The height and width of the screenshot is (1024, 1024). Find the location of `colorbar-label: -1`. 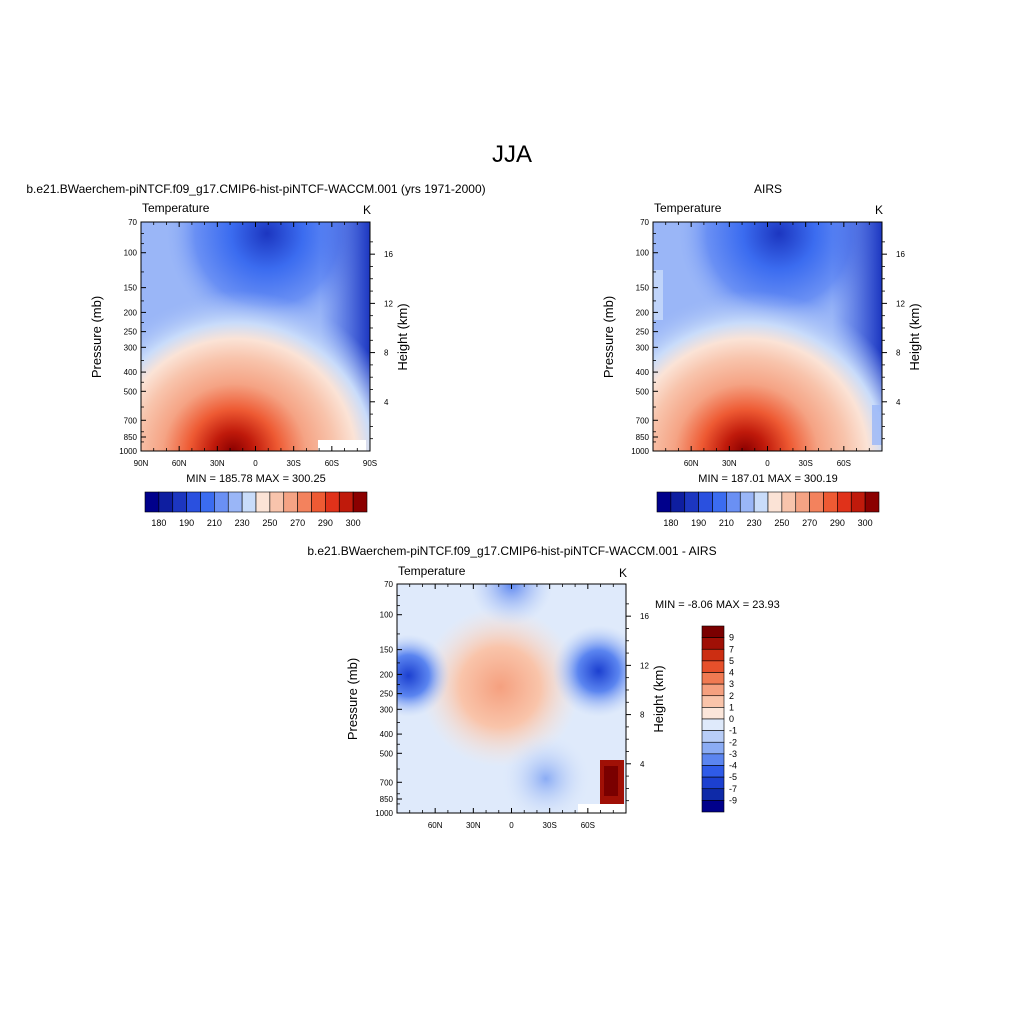

colorbar-label: -1 is located at coordinates (733, 731).